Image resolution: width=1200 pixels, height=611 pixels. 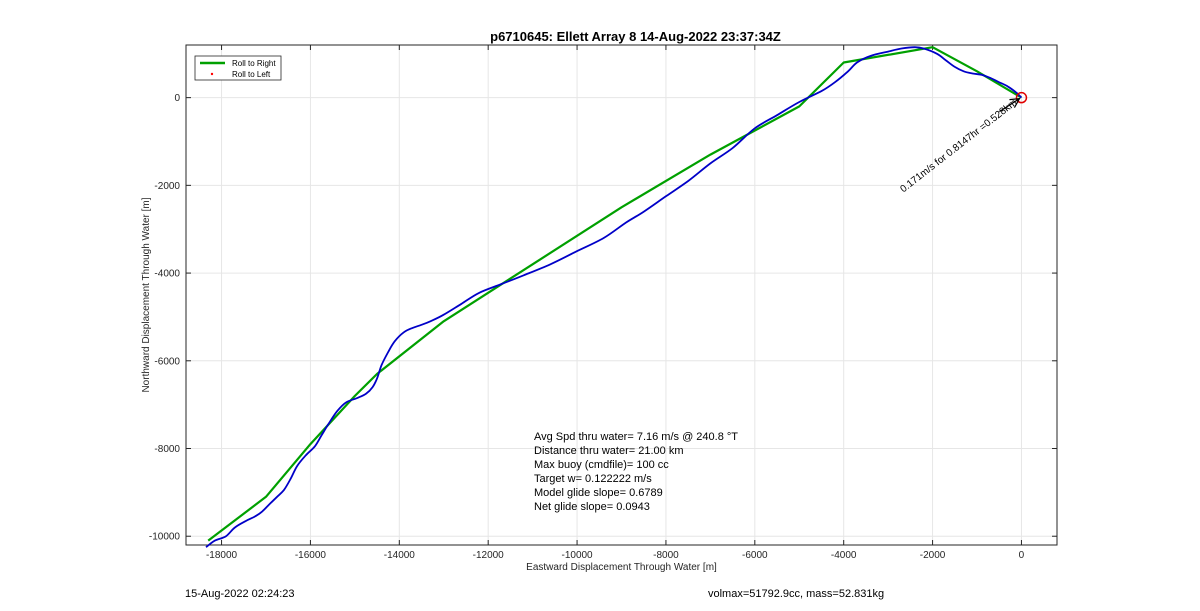 I want to click on legend-swatch-roll-left, so click(x=212, y=74).